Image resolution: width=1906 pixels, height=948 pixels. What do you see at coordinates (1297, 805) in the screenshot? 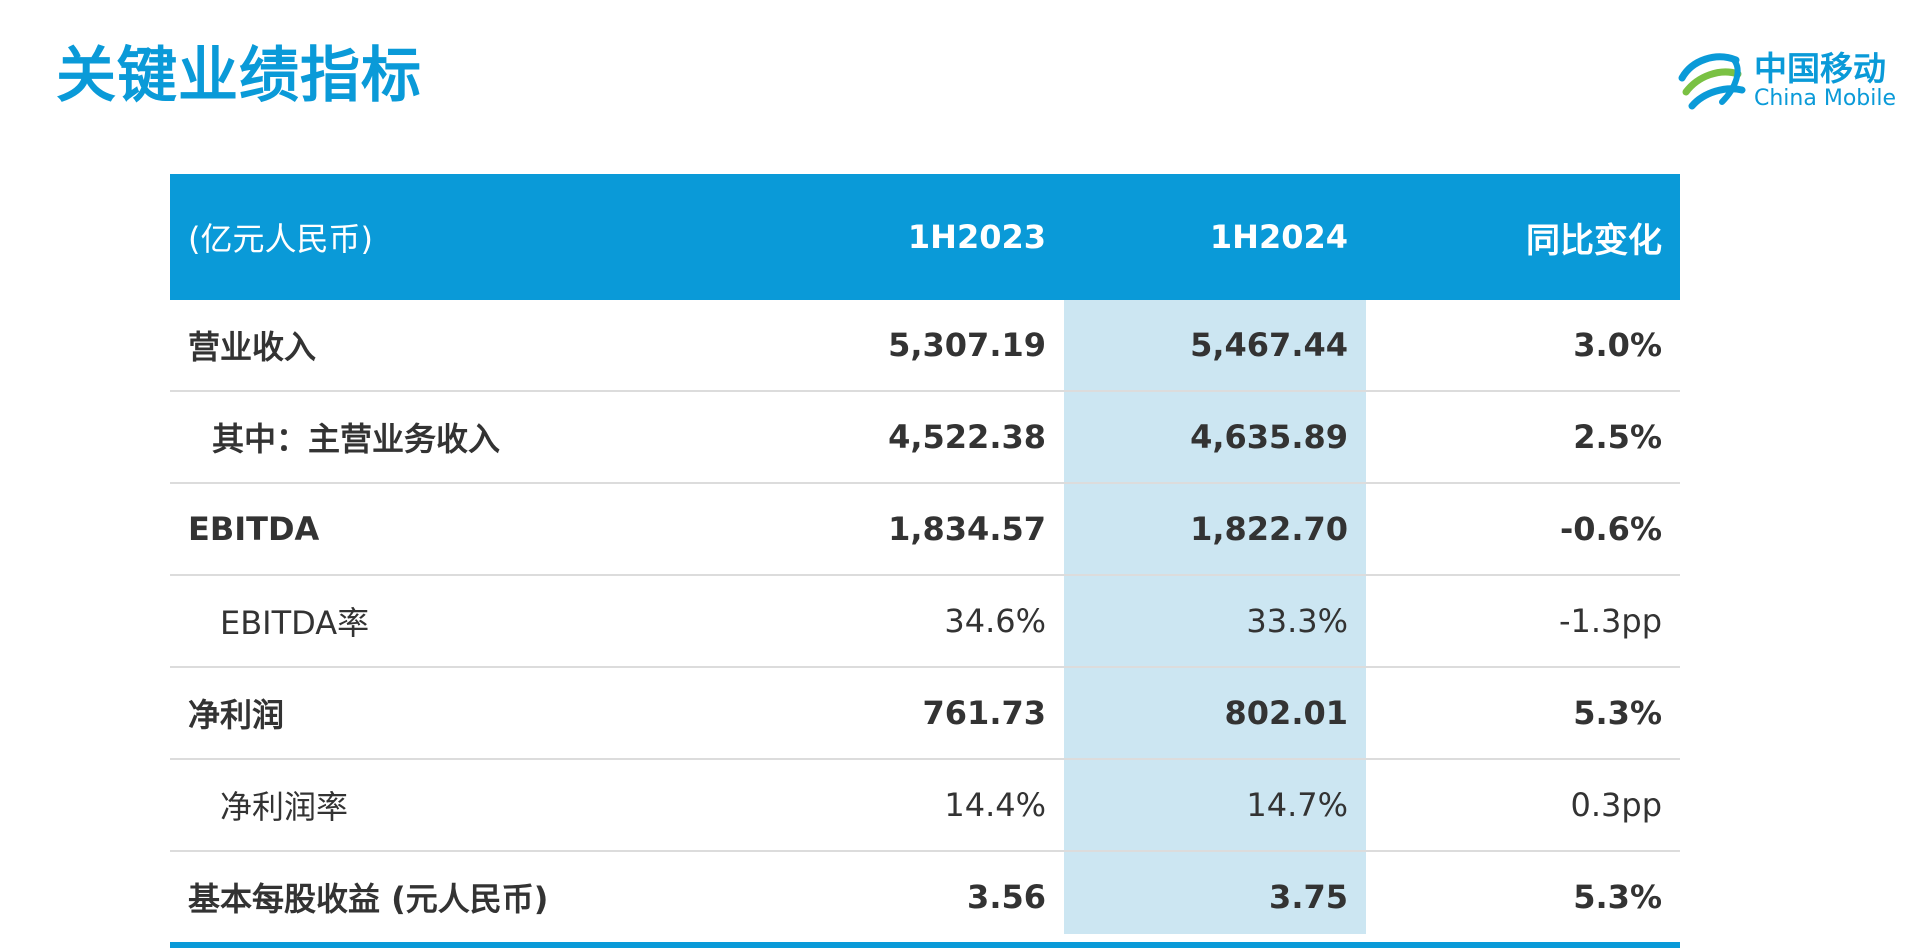
I see `value-1h2024: 14.7%` at bounding box center [1297, 805].